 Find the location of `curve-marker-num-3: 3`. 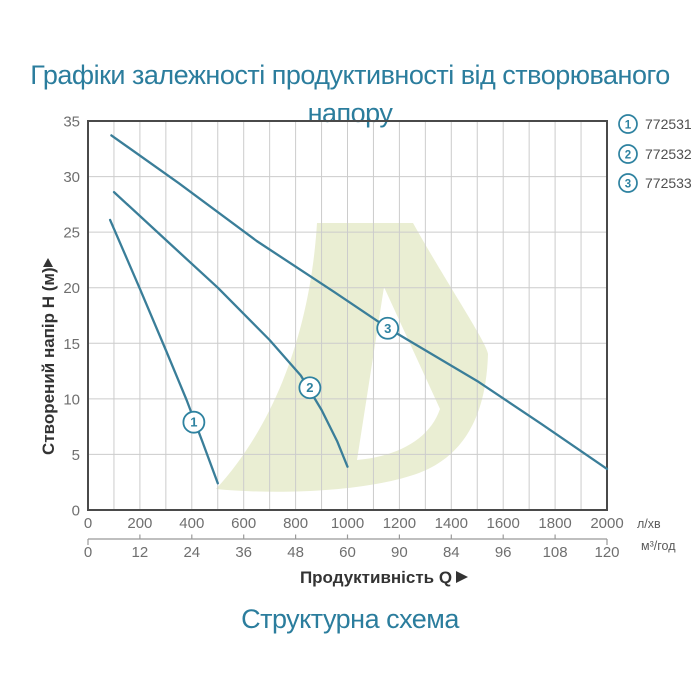

curve-marker-num-3: 3 is located at coordinates (387, 328).